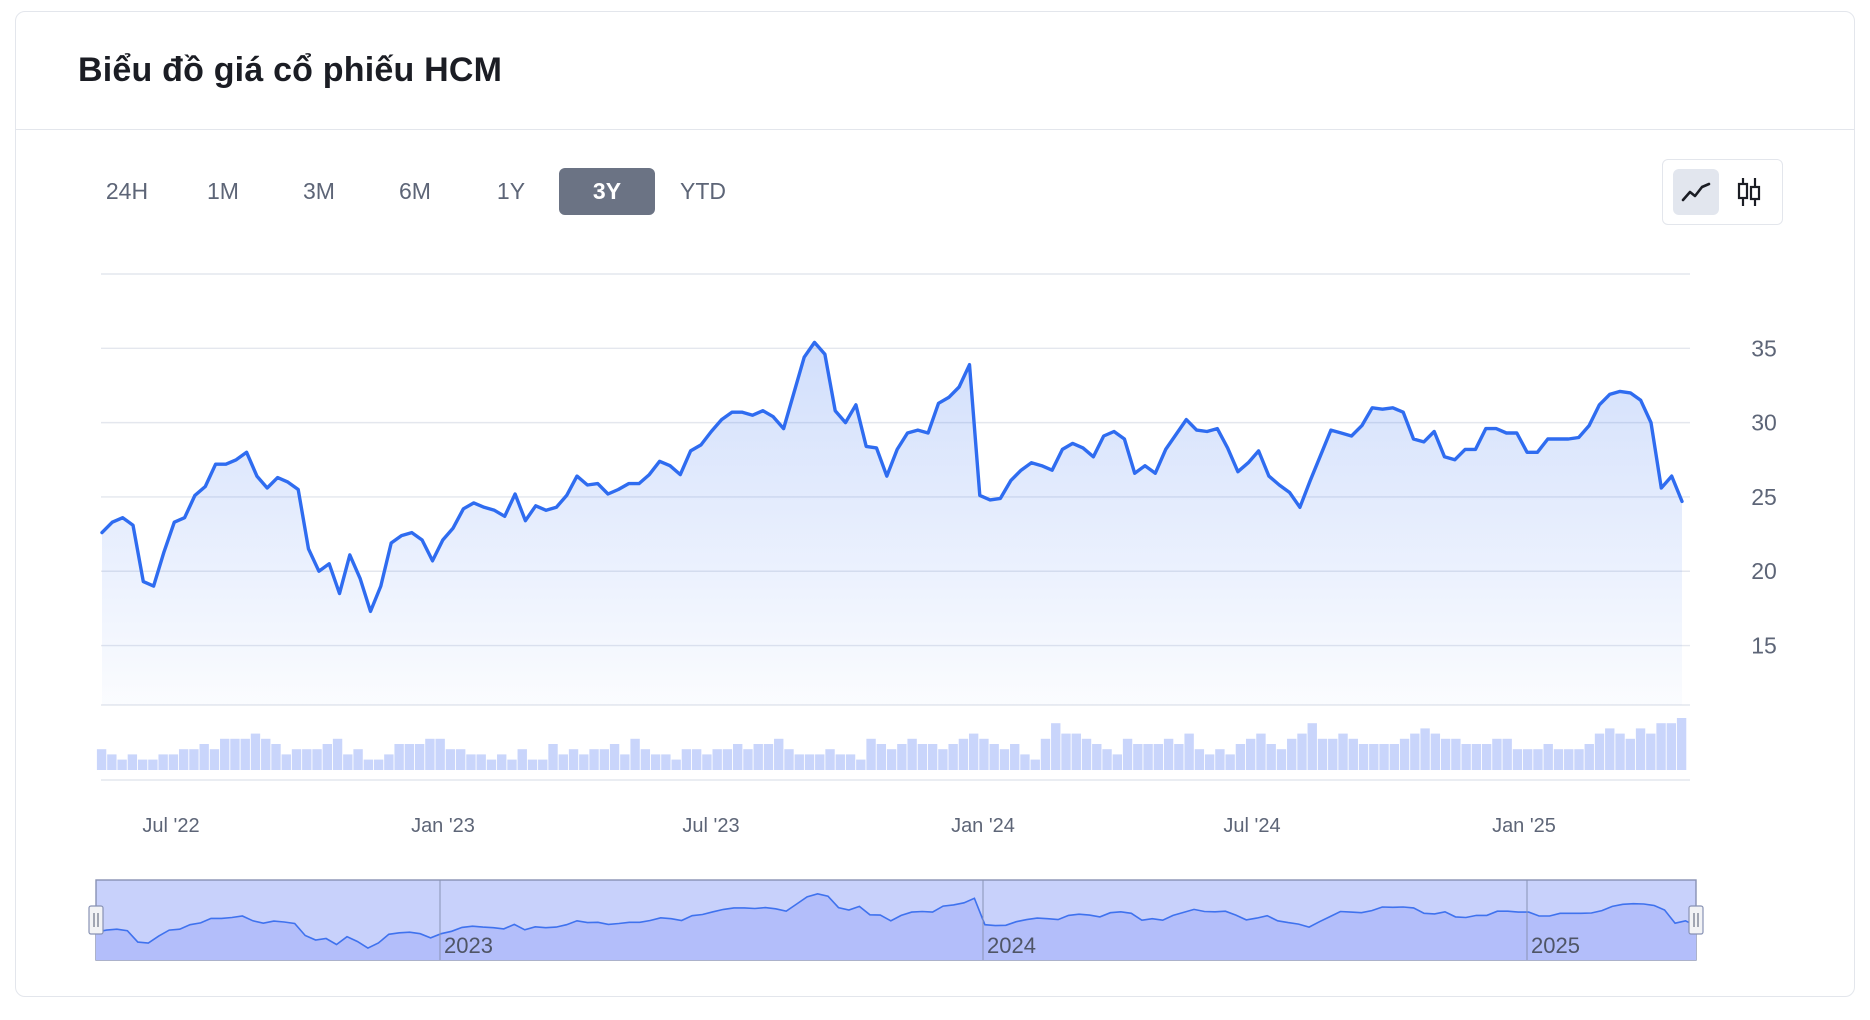 The width and height of the screenshot is (1870, 1020). Describe the element at coordinates (511, 191) in the screenshot. I see `range-tab-1y: 1Y` at that location.